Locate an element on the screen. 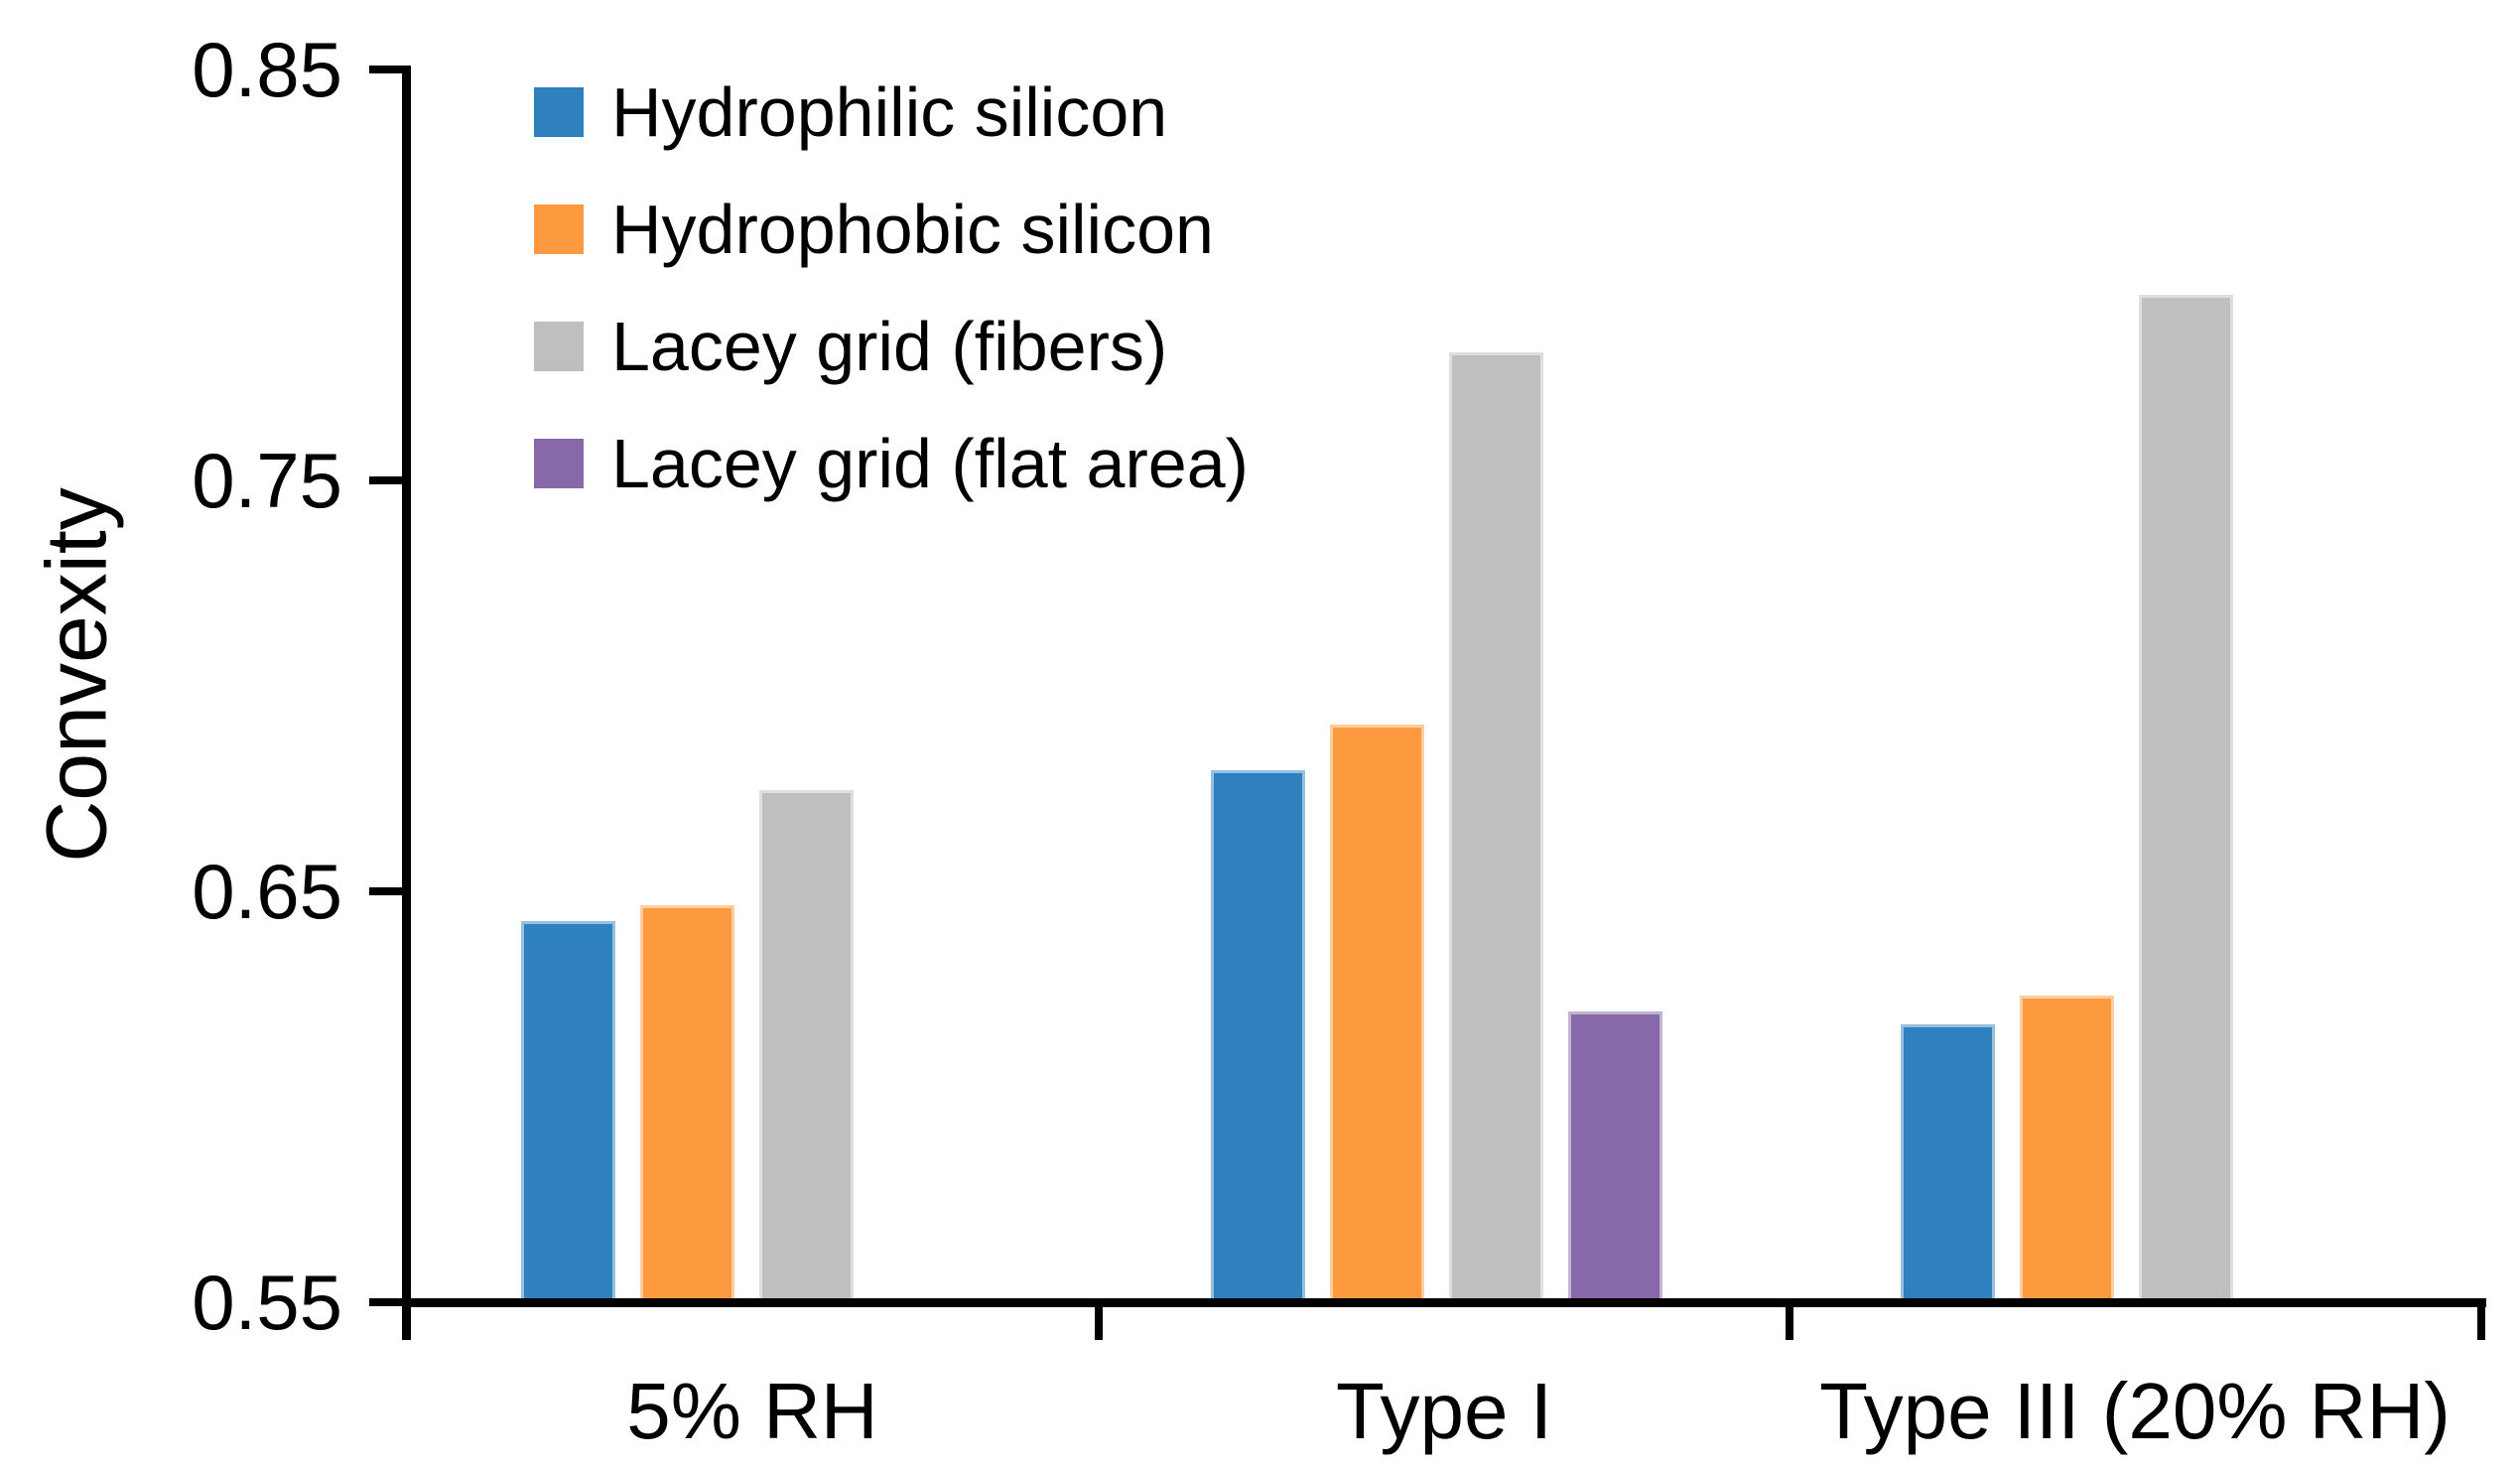 This screenshot has height=1469, width=2520. legend-label: Hydrophilic silicon is located at coordinates (889, 112).